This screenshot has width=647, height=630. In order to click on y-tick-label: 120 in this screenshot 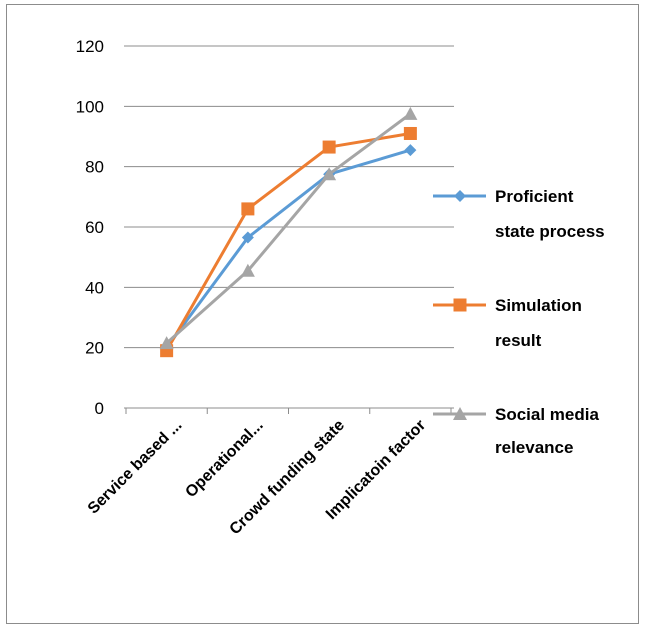, I will do `click(90, 46)`.